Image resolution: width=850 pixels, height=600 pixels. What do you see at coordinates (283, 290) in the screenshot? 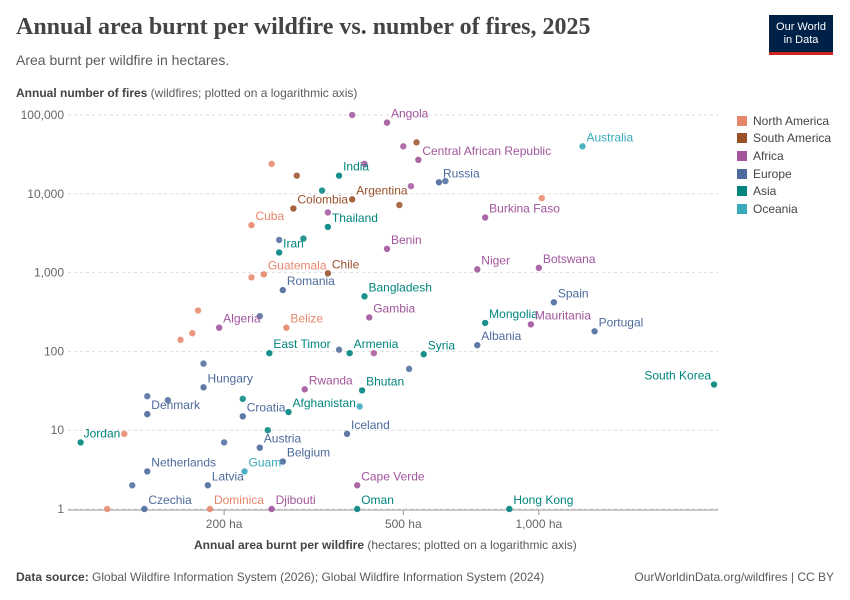
I see `data-point-romania` at bounding box center [283, 290].